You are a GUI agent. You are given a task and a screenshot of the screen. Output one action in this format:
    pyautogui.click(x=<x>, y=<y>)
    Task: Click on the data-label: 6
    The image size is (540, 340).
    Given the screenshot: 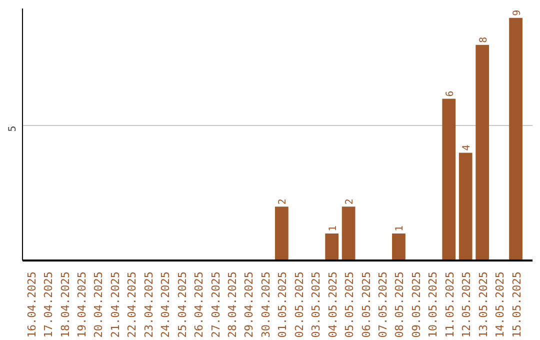 What is the action you would take?
    pyautogui.click(x=450, y=93)
    